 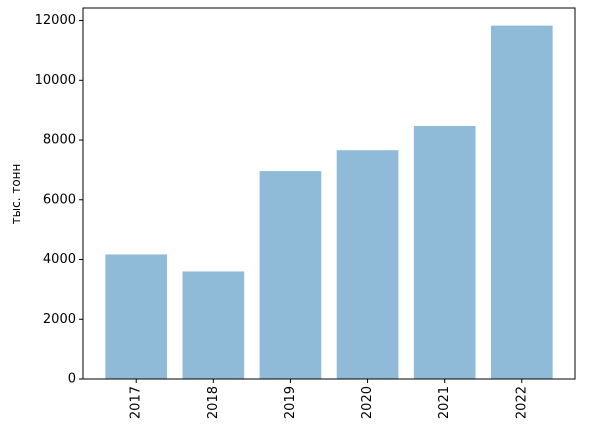 What do you see at coordinates (367, 402) in the screenshot?
I see `x-tick-label: 2020` at bounding box center [367, 402].